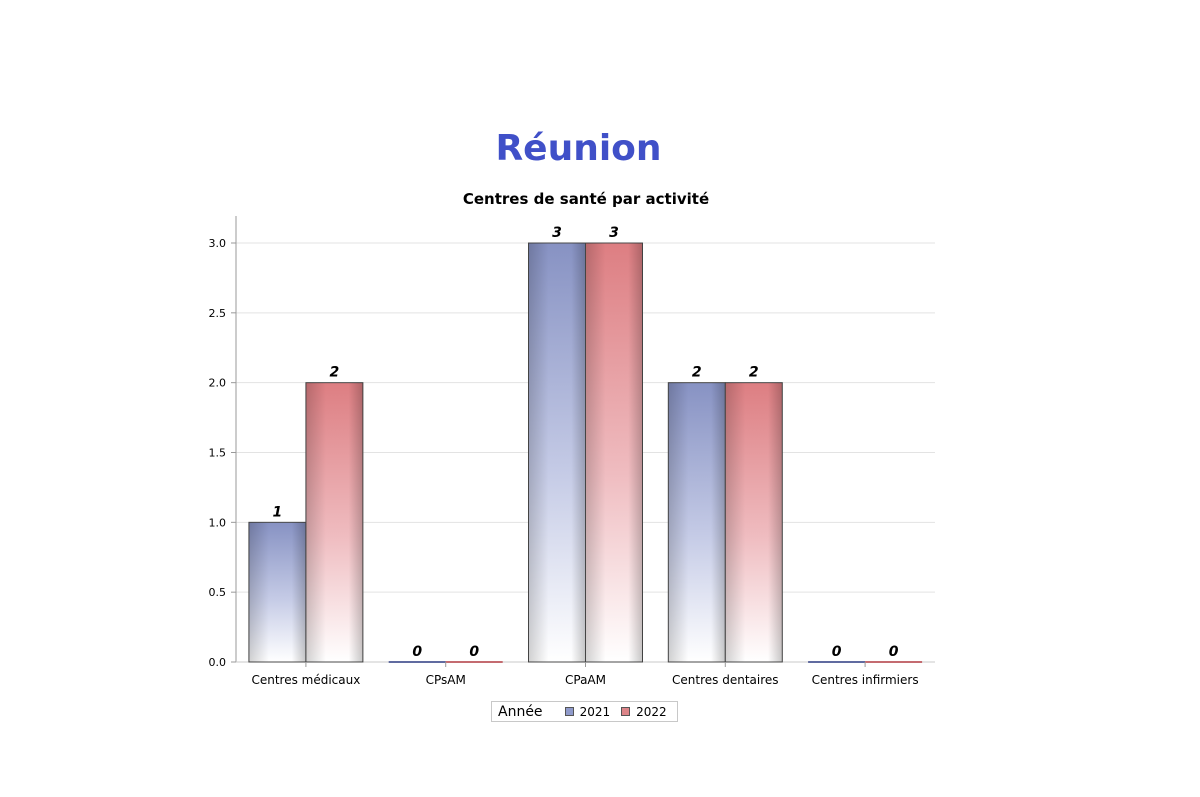  Describe the element at coordinates (651, 711) in the screenshot. I see `legend-label-2022: 2022` at that location.